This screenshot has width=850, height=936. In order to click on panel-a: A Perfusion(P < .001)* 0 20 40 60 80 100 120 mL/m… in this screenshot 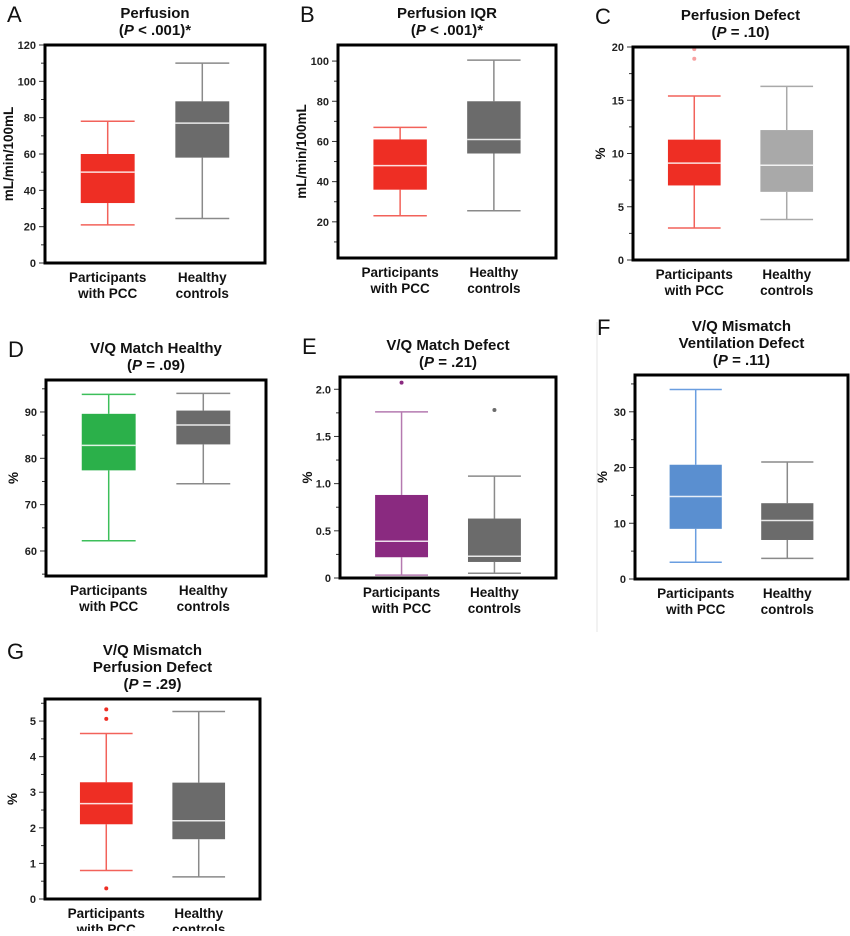, I will do `click(134, 151)`.